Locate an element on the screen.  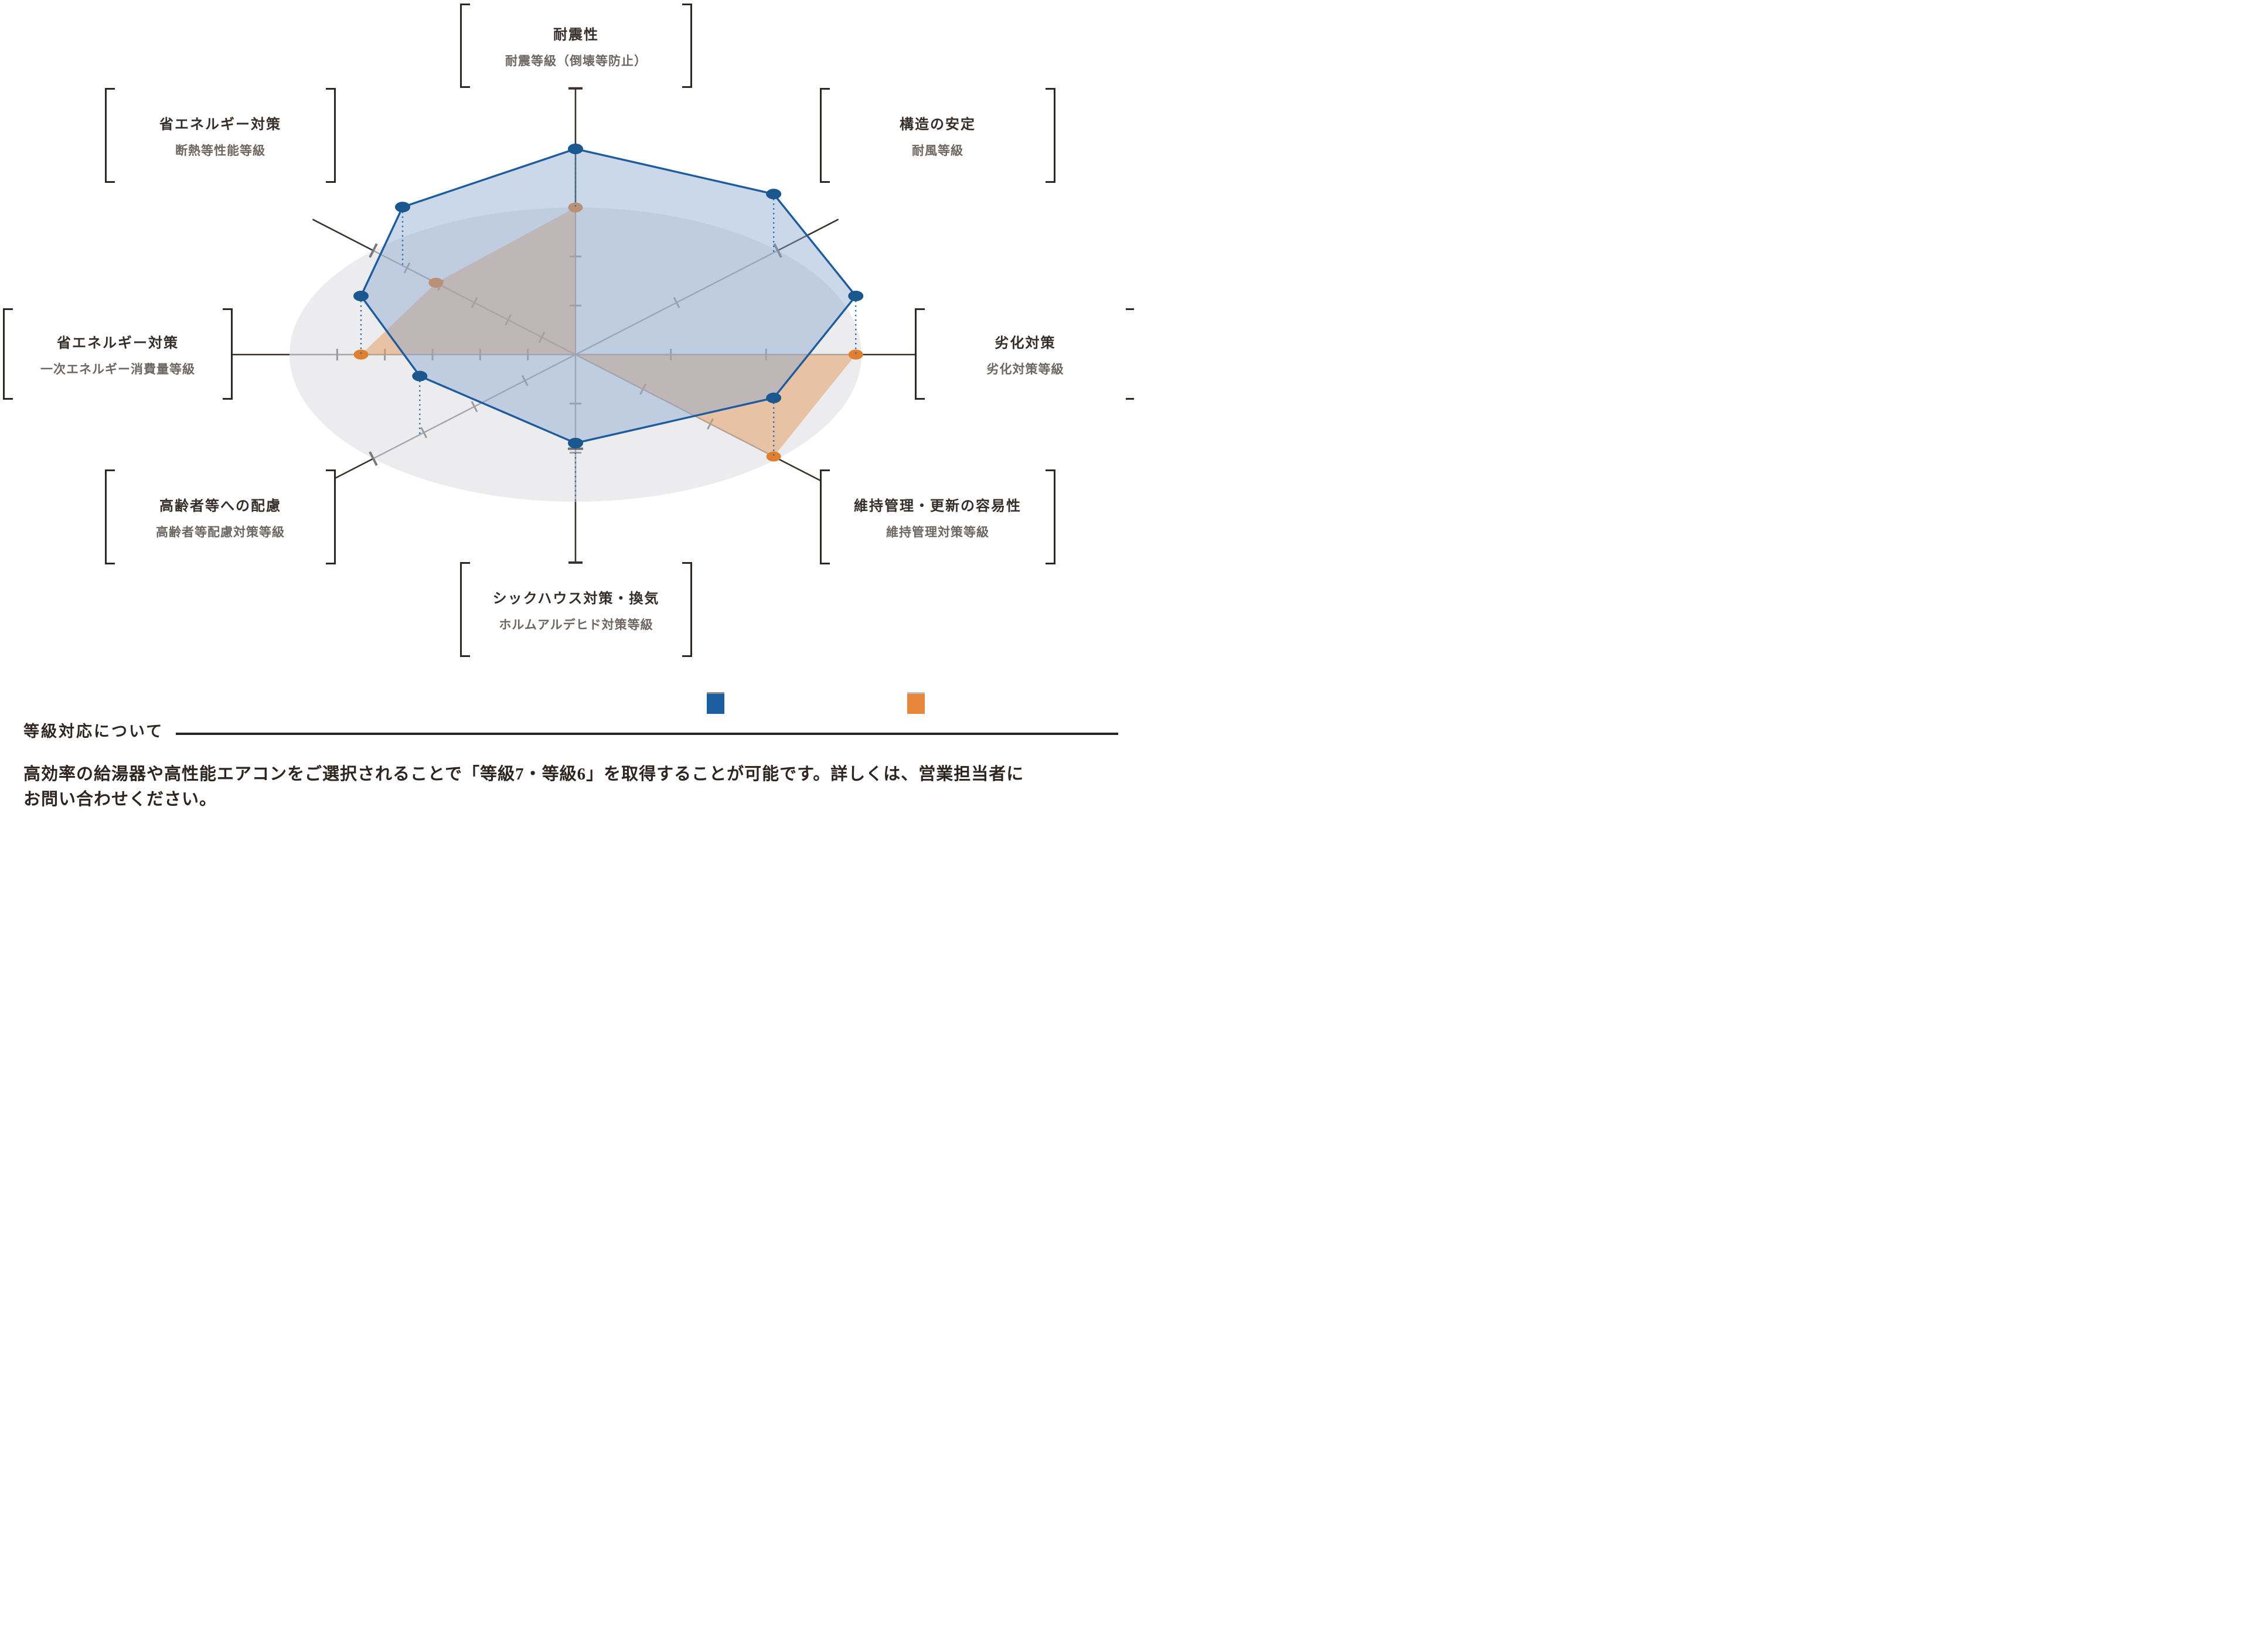
axis-label-insulation: 省エネルギー対策 断熱等性能等級 is located at coordinates (220, 135).